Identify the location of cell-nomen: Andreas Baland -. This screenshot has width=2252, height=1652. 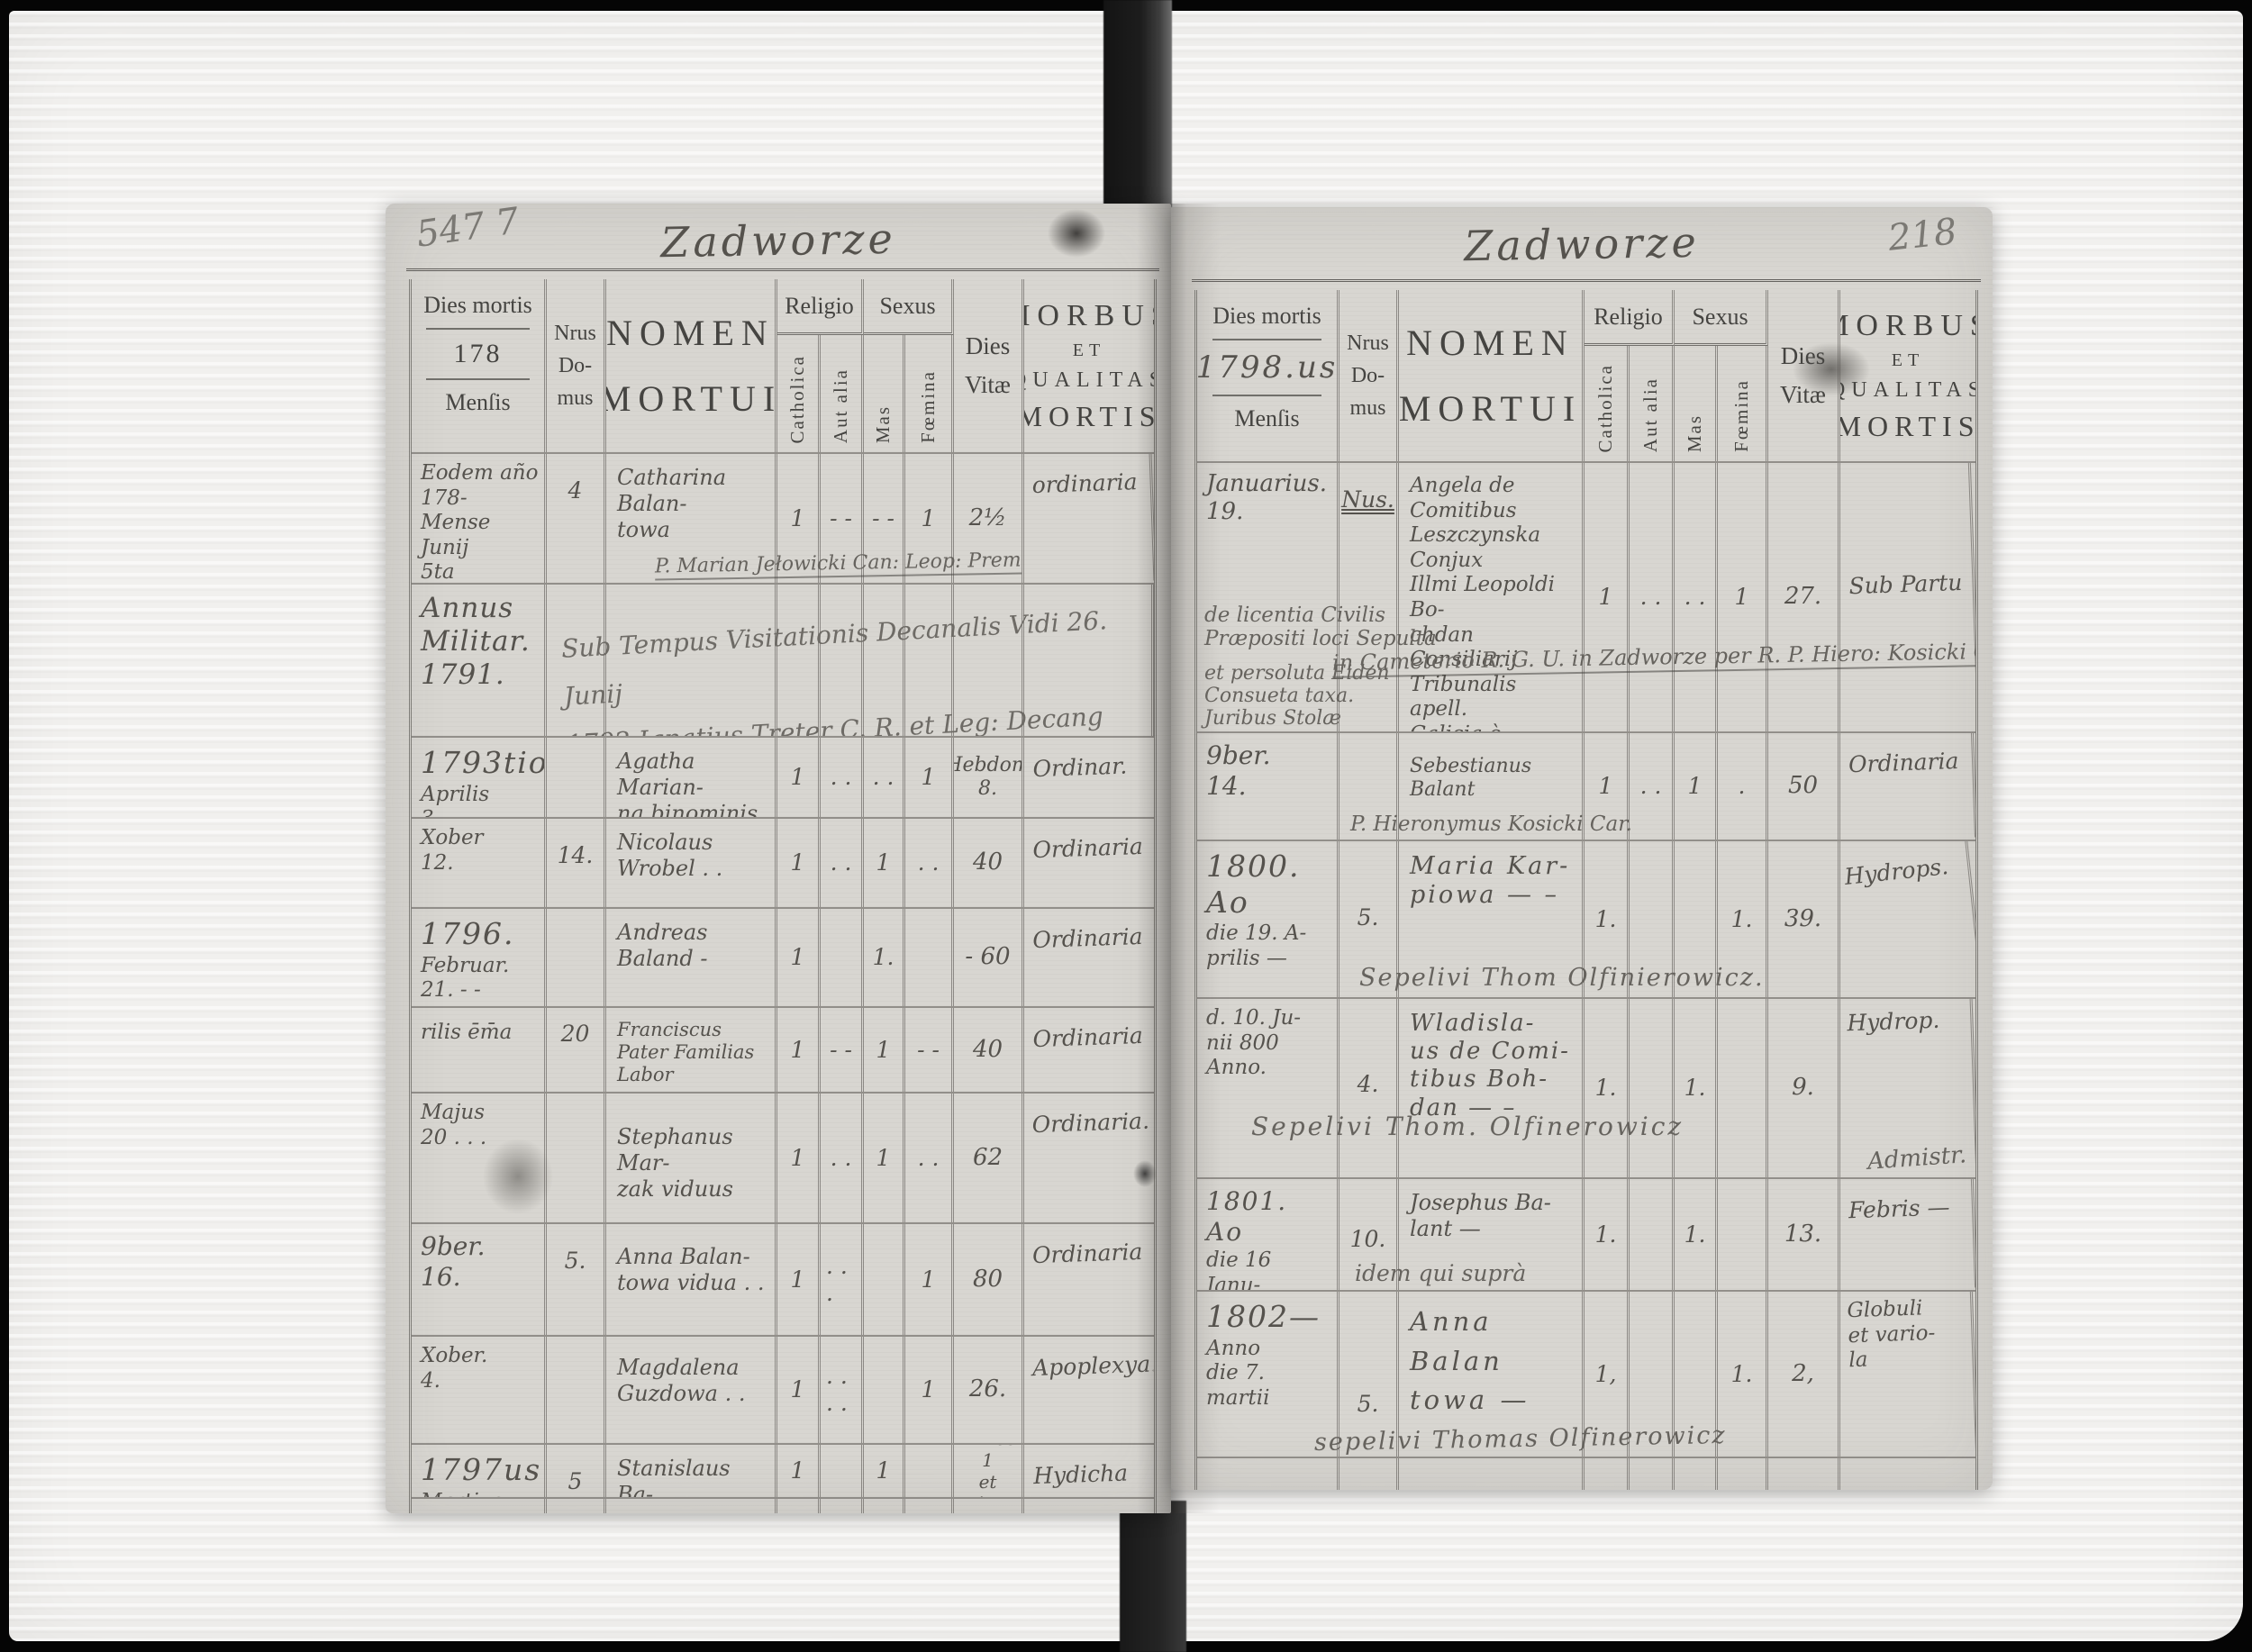
(692, 957).